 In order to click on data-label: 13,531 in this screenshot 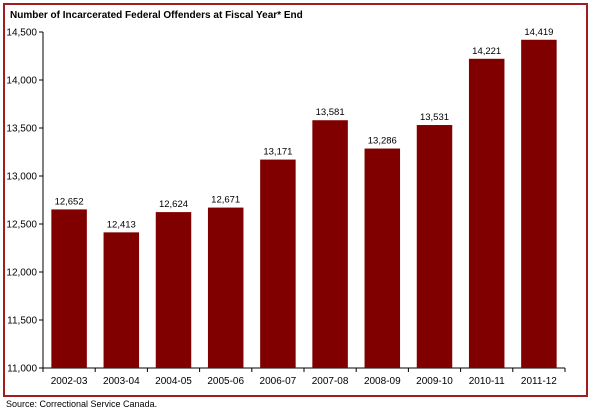, I will do `click(434, 117)`.